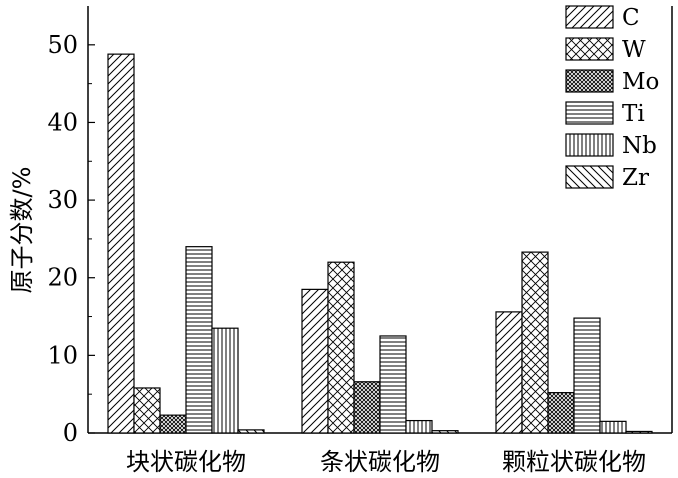 The width and height of the screenshot is (678, 478). I want to click on legend-swatch-ti, so click(589, 113).